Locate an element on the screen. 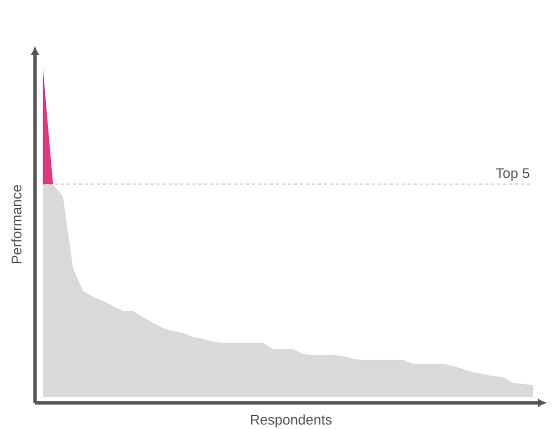 This screenshot has height=429, width=559. x-axis-title: Respondents is located at coordinates (291, 421).